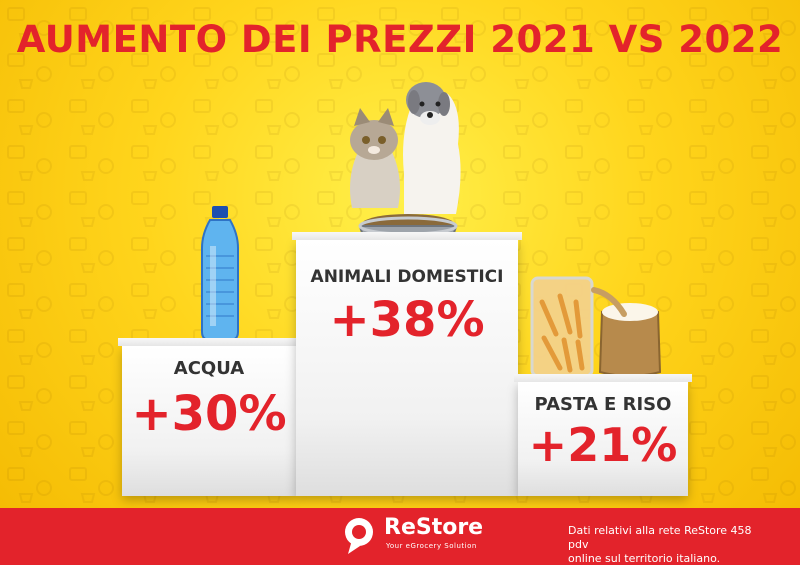  Describe the element at coordinates (209, 414) in the screenshot. I see `podium-left-value: +30%` at that location.